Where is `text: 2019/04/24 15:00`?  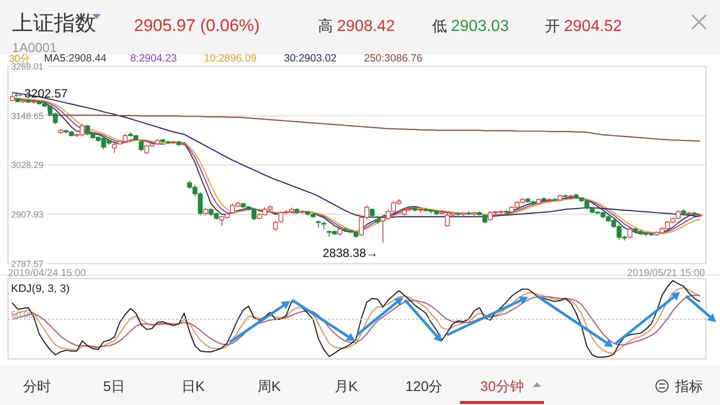
text: 2019/04/24 15:00 is located at coordinates (47, 273).